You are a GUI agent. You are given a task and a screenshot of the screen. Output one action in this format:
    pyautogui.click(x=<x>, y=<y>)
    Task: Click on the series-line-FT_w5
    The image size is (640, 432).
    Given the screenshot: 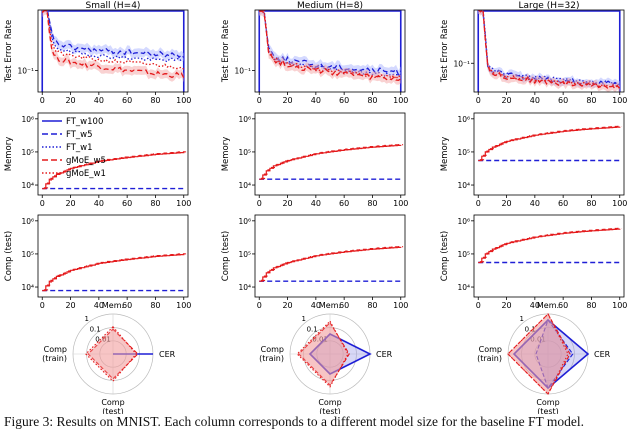 What is the action you would take?
    pyautogui.click(x=115, y=34)
    